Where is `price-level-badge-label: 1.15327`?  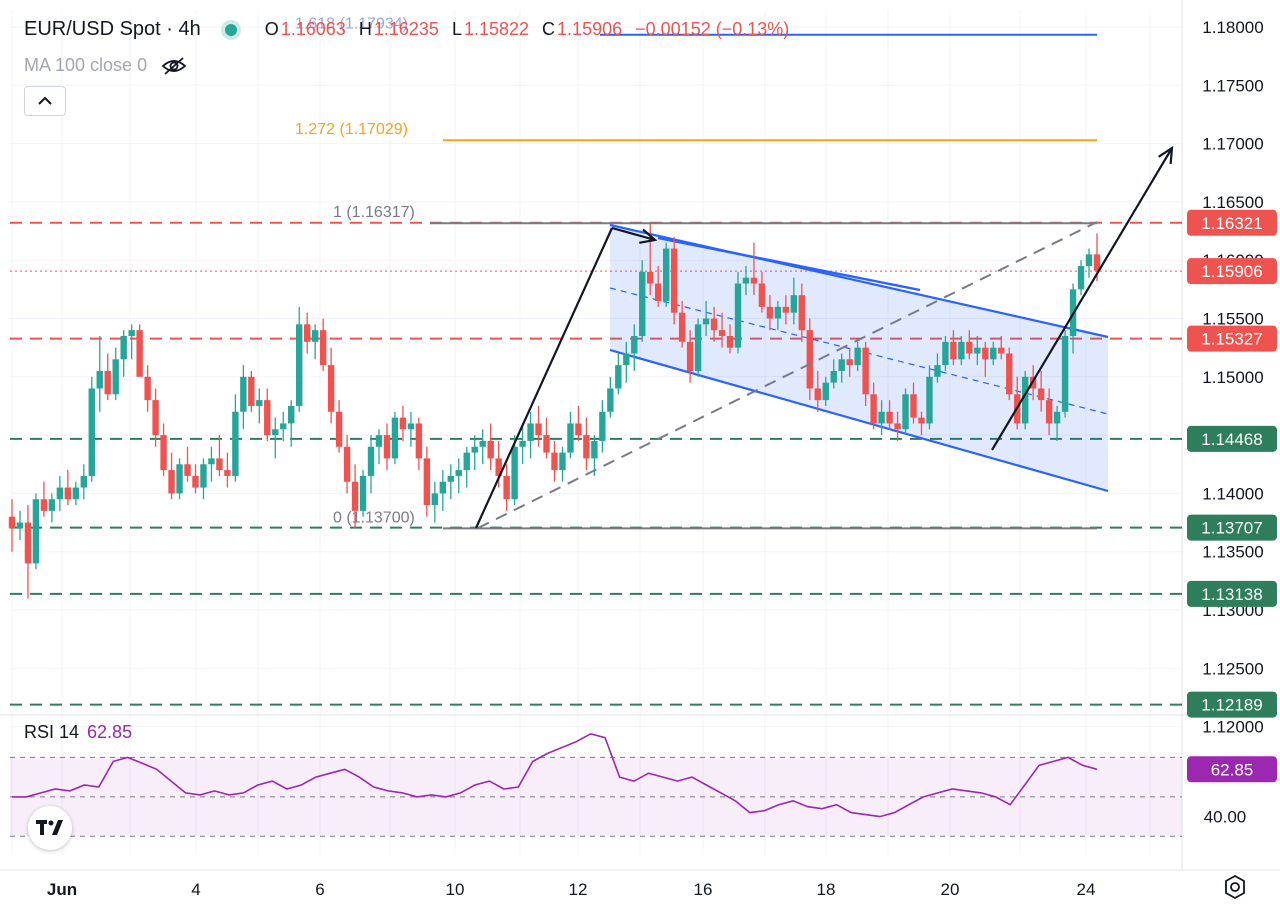
price-level-badge-label: 1.15327 is located at coordinates (1231, 339).